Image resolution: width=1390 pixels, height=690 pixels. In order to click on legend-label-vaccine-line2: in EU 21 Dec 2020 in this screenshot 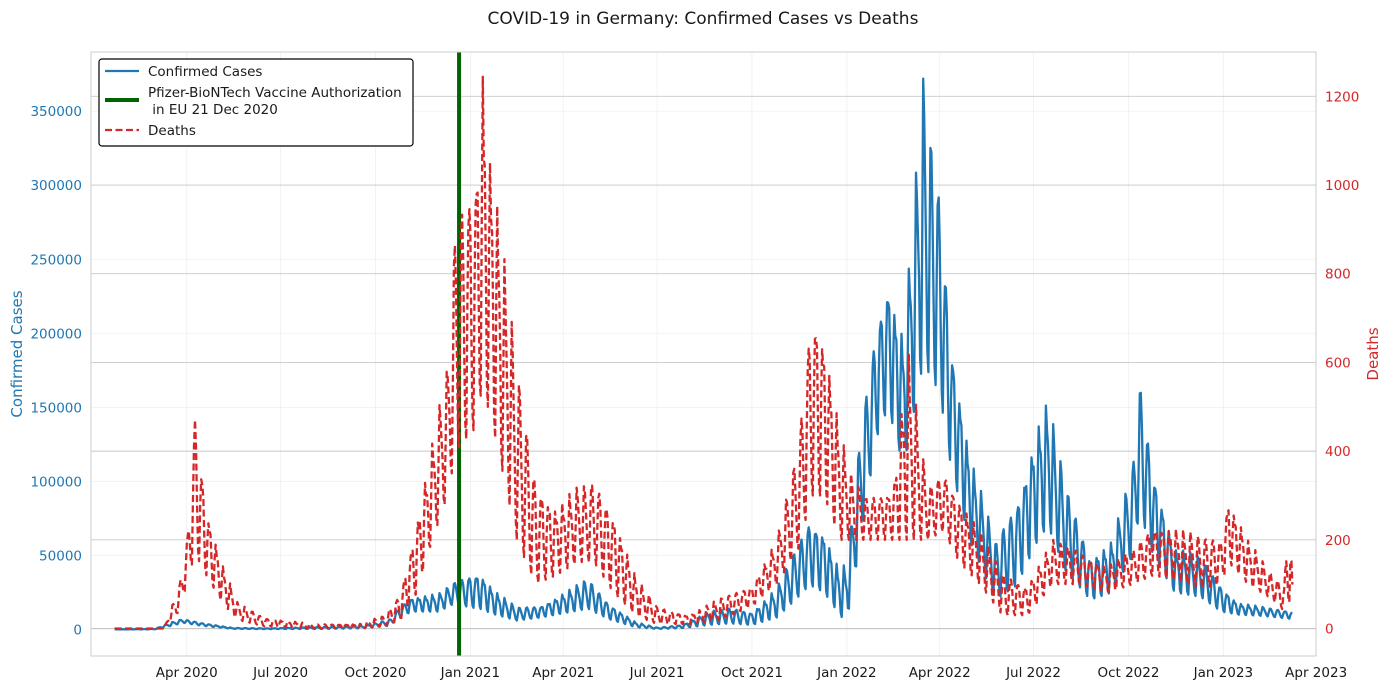, I will do `click(213, 110)`.